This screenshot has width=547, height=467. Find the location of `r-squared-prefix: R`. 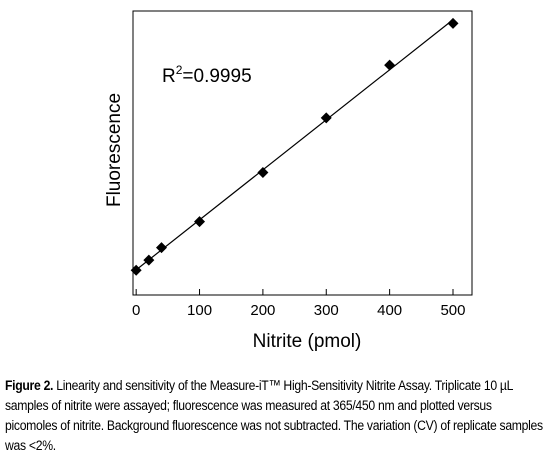

r-squared-prefix: R is located at coordinates (169, 76).